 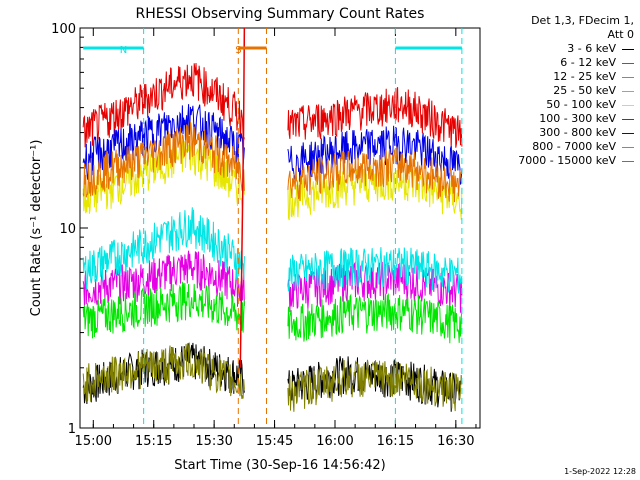 What do you see at coordinates (577, 118) in the screenshot?
I see `legend-label: 100 - 300 keV` at bounding box center [577, 118].